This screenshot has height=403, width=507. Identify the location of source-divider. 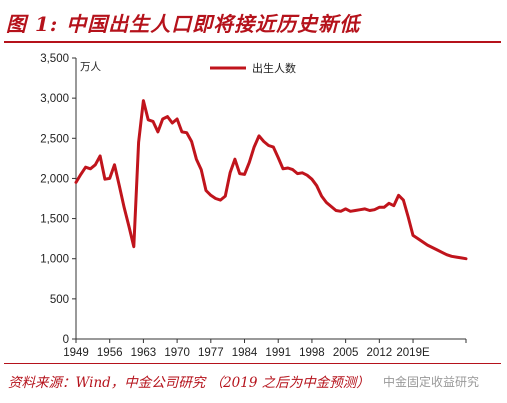
(252, 363).